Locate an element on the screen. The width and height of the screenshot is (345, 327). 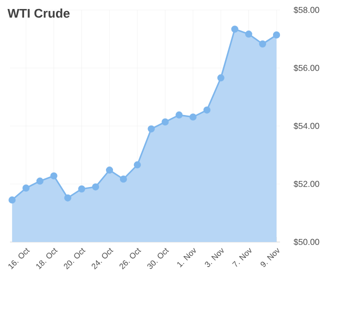
y-tick-label: $58.00 is located at coordinates (307, 10).